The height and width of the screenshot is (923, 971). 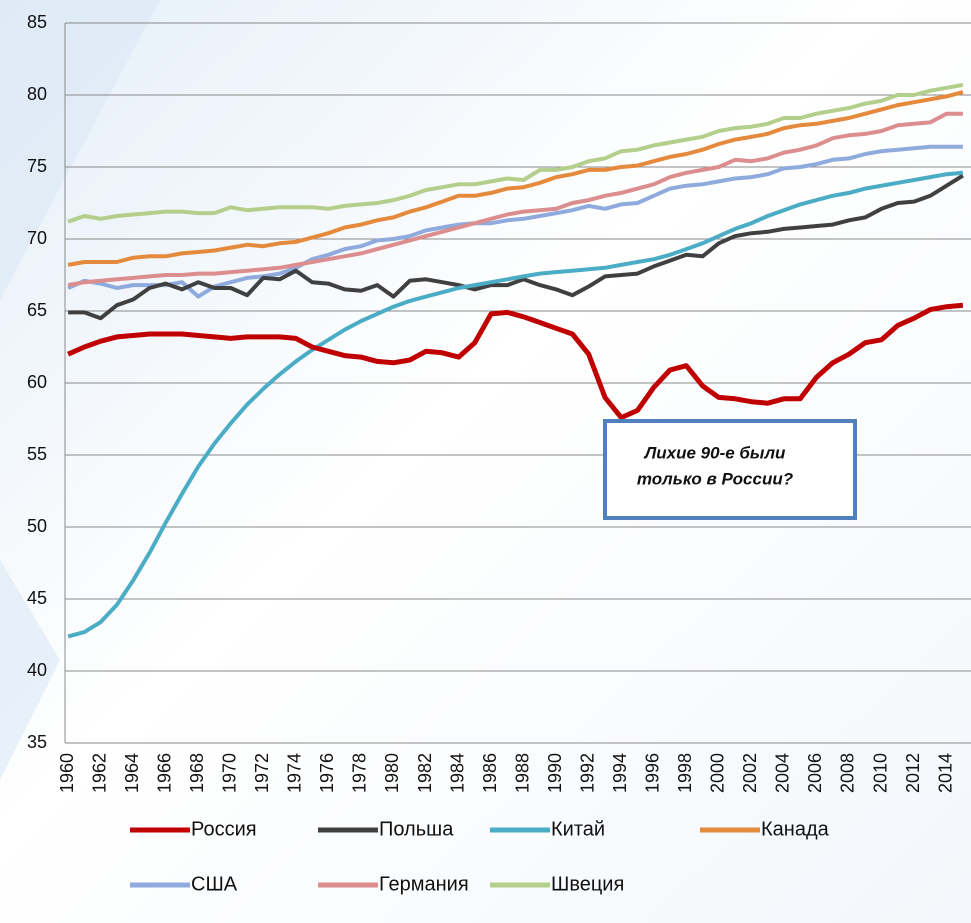 I want to click on y-tick-label: 55, so click(x=37, y=454).